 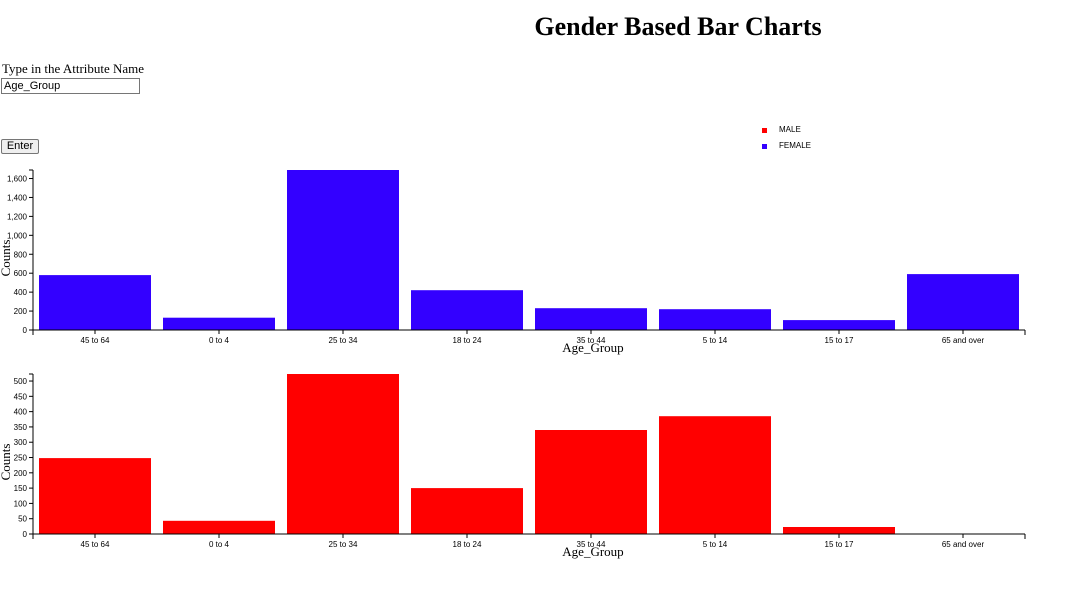 What do you see at coordinates (17, 179) in the screenshot?
I see `y-tick-label: 1,600` at bounding box center [17, 179].